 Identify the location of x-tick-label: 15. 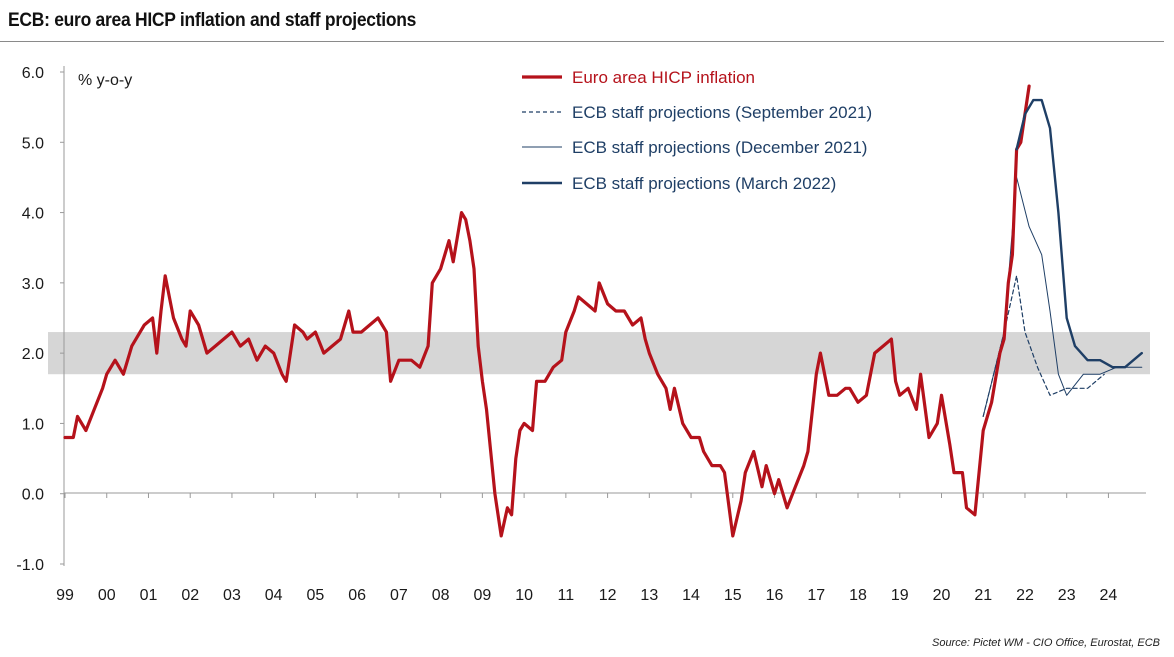
(733, 595).